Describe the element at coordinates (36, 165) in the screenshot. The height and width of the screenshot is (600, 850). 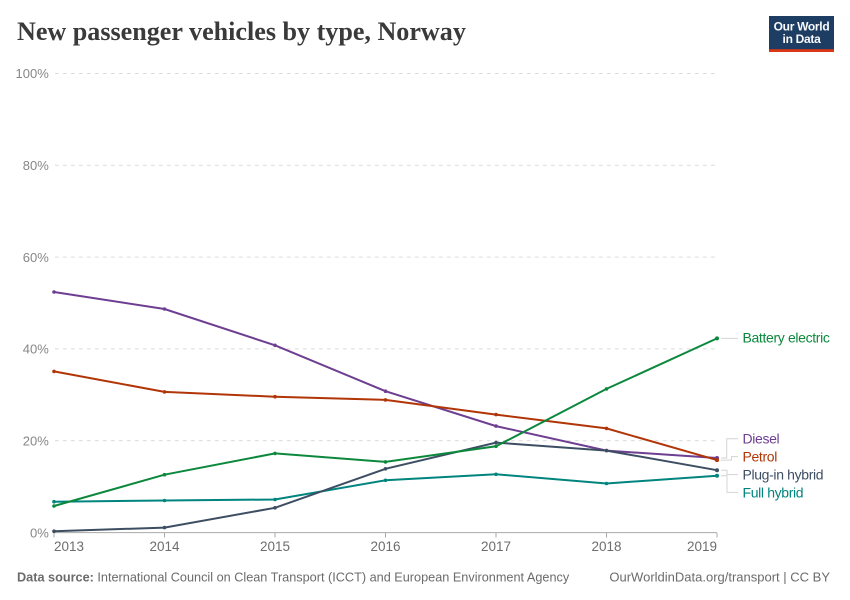
I see `svg-text: 80%` at that location.